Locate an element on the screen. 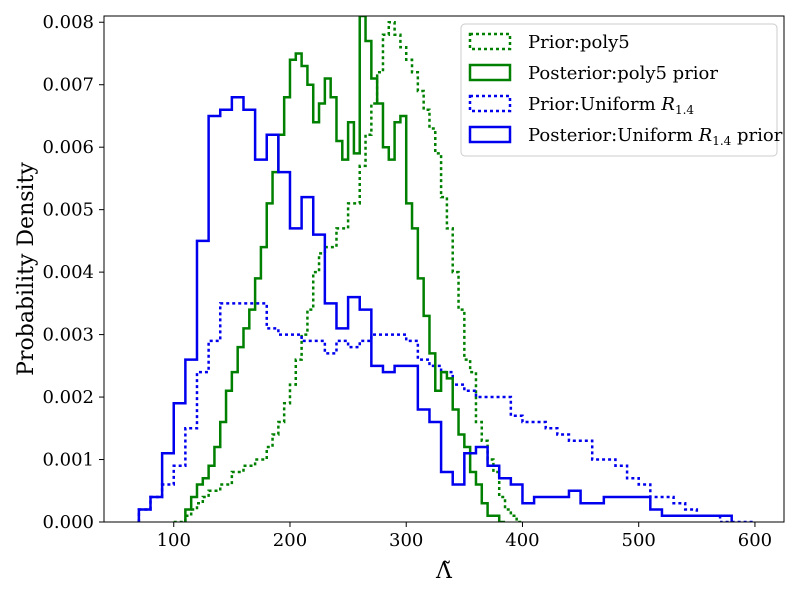  y-tick-label: 0.002 is located at coordinates (68, 397).